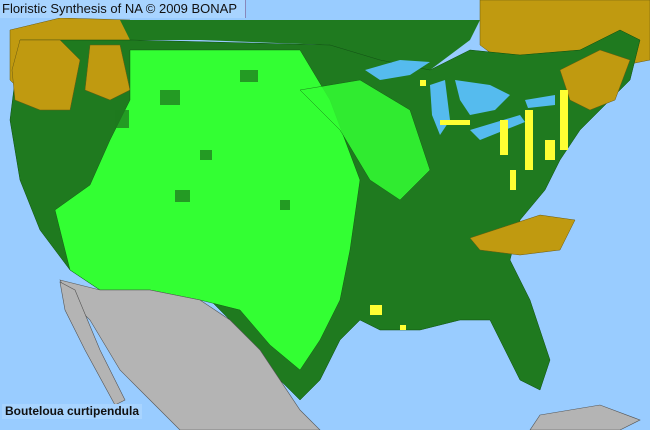 Image resolution: width=650 pixels, height=430 pixels. What do you see at coordinates (190, 354) in the screenshot?
I see `mexico-territory` at bounding box center [190, 354].